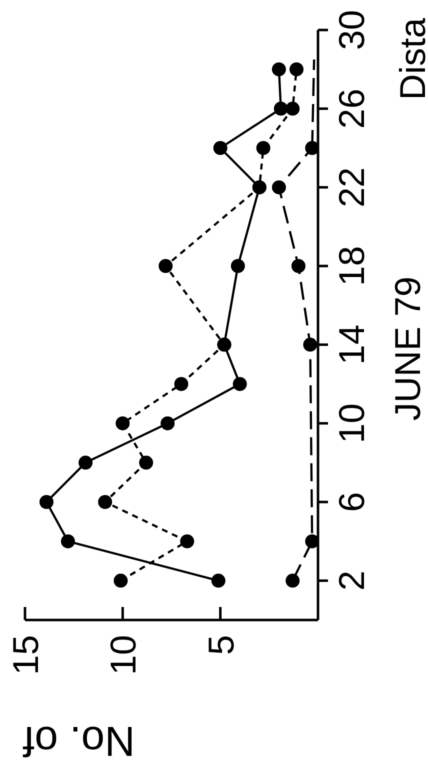 The image size is (428, 766). Describe the element at coordinates (407, 348) in the screenshot. I see `y-axis-title: JUNE 79` at that location.